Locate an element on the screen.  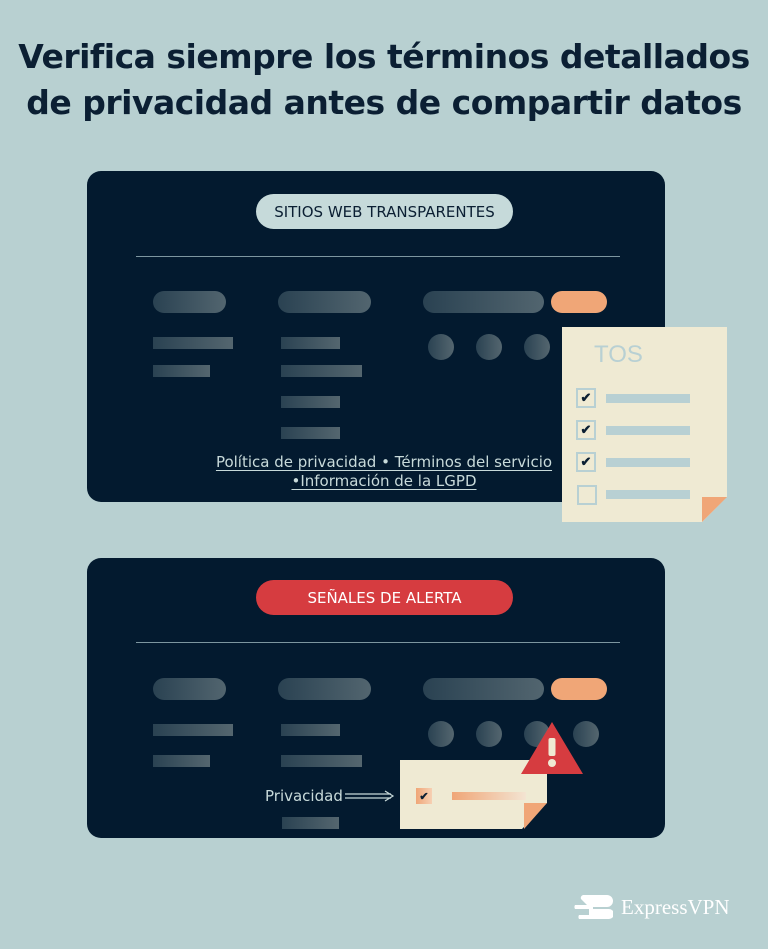
tos-document is located at coordinates (644, 424).